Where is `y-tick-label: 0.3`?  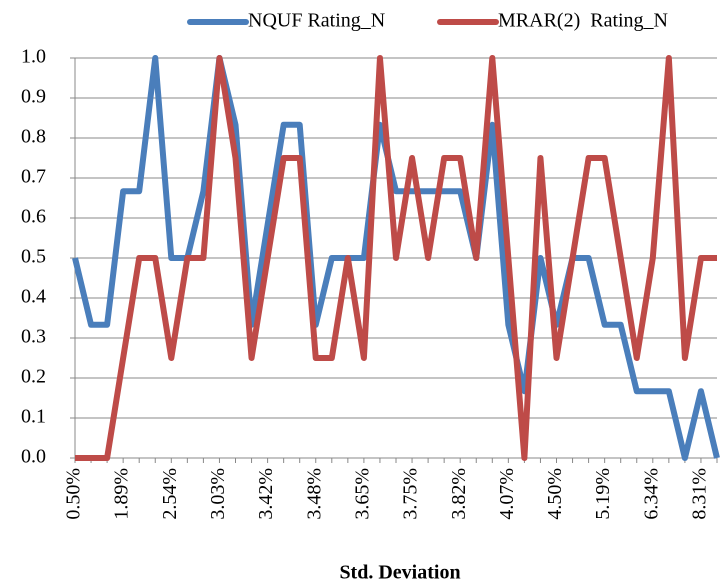
y-tick-label: 0.3 is located at coordinates (33, 337).